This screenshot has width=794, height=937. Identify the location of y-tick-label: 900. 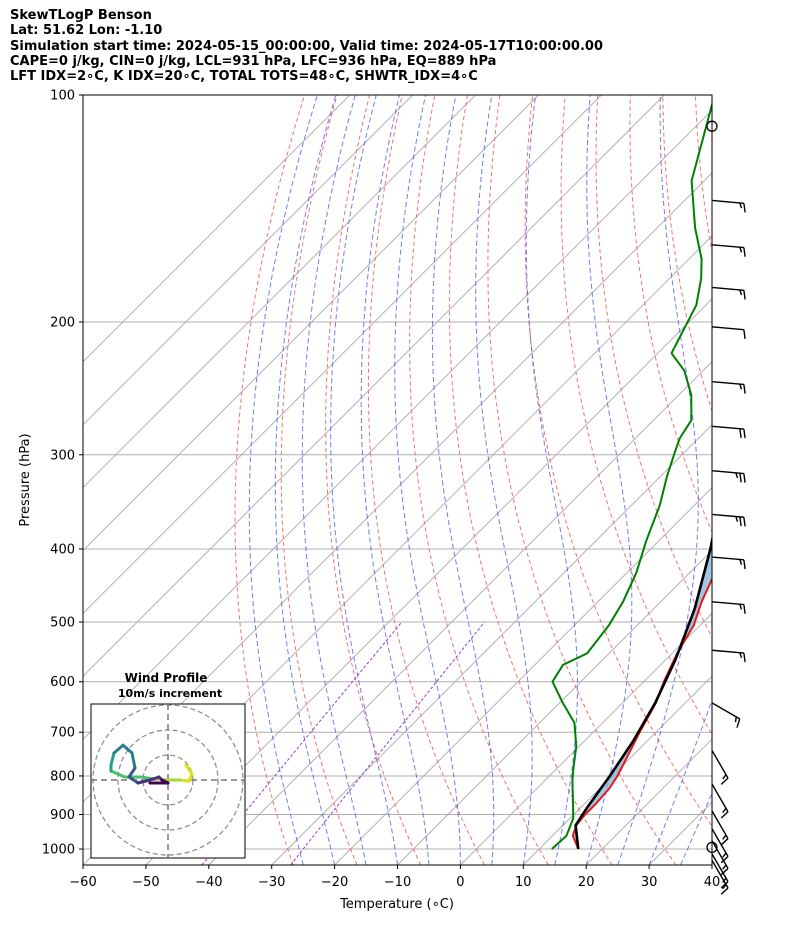
(62, 815).